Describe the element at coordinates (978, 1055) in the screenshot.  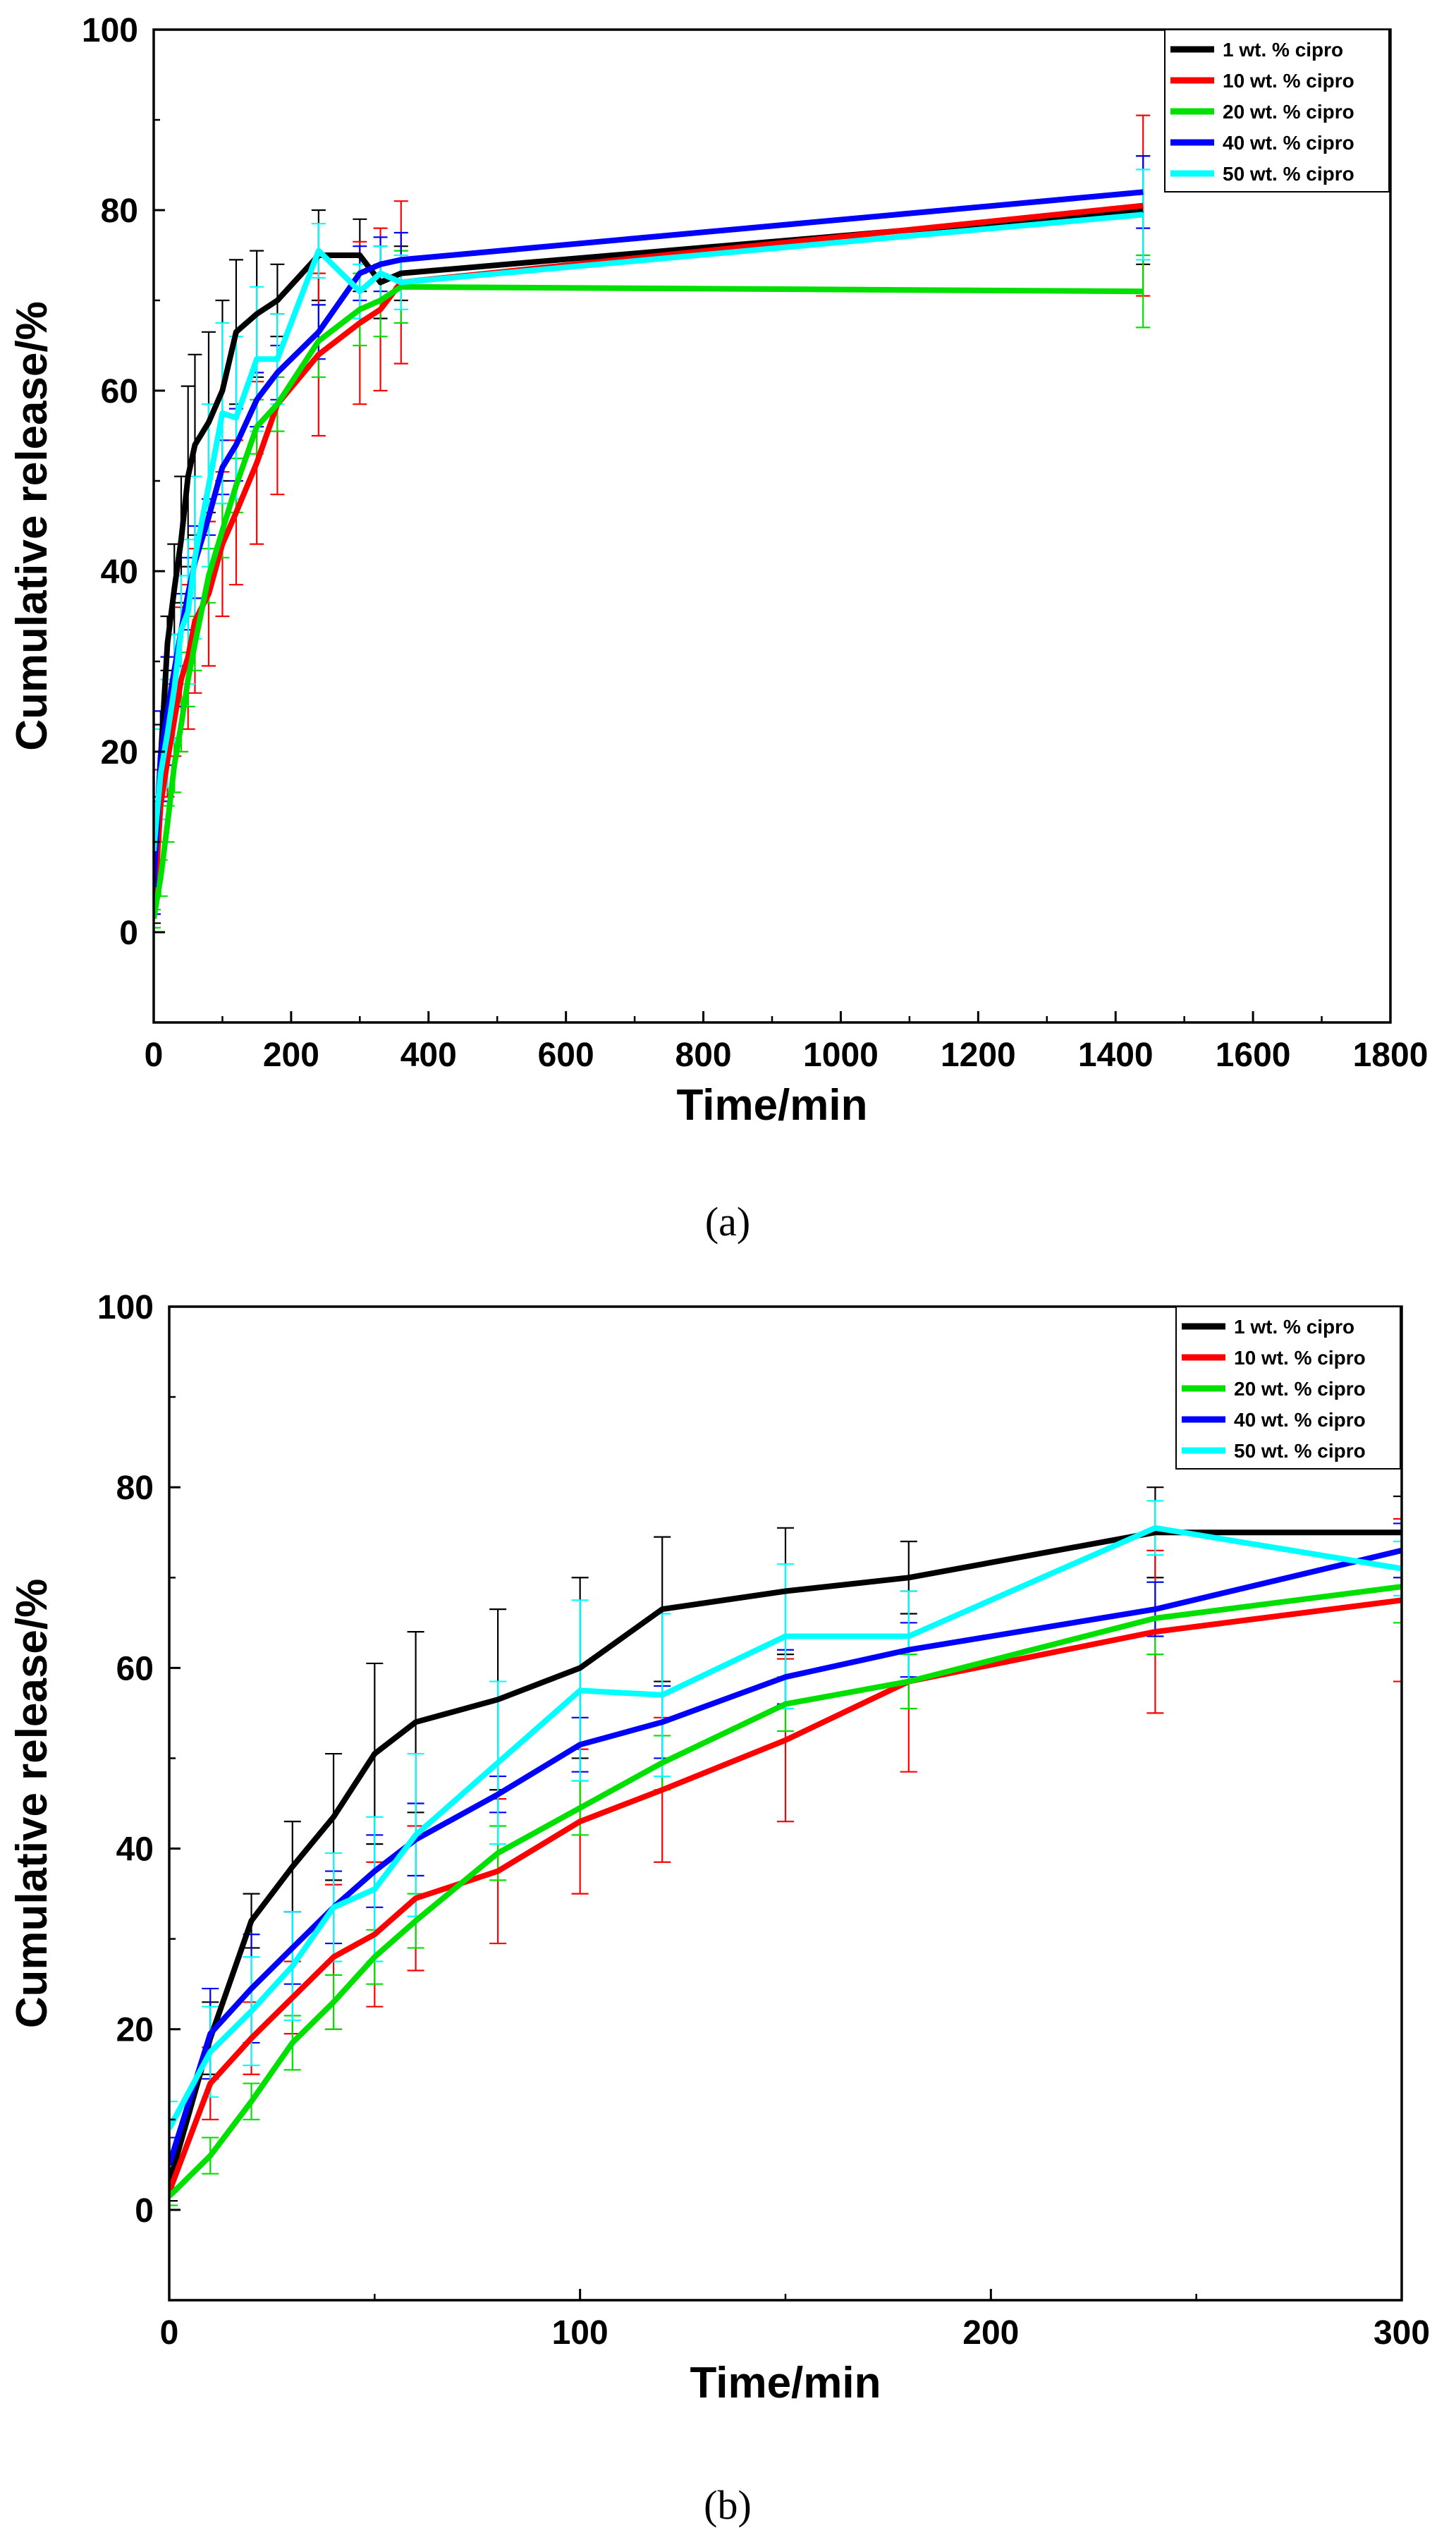
I see `x-tick-label: 1200` at that location.